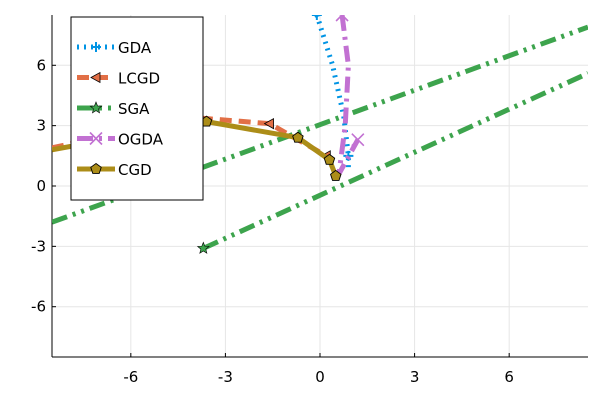  I want to click on y-tick-label: 0, so click(41, 186).